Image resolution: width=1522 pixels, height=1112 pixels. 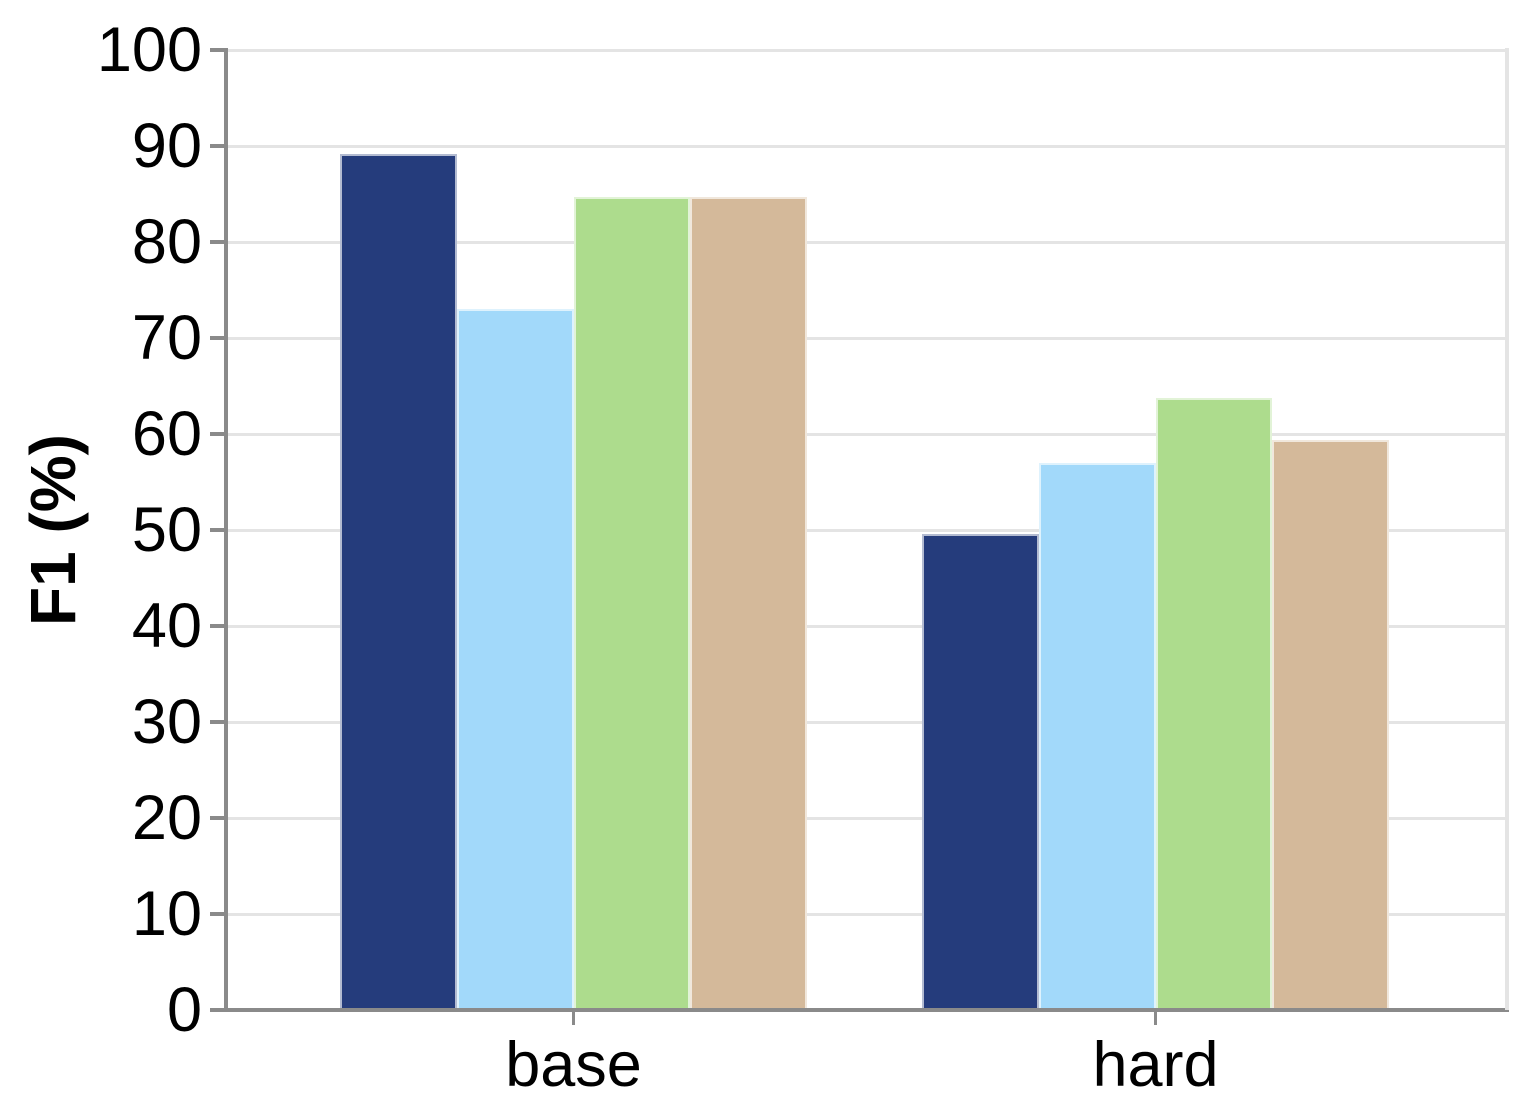 What do you see at coordinates (166, 433) in the screenshot?
I see `y-tick-label: 60` at bounding box center [166, 433].